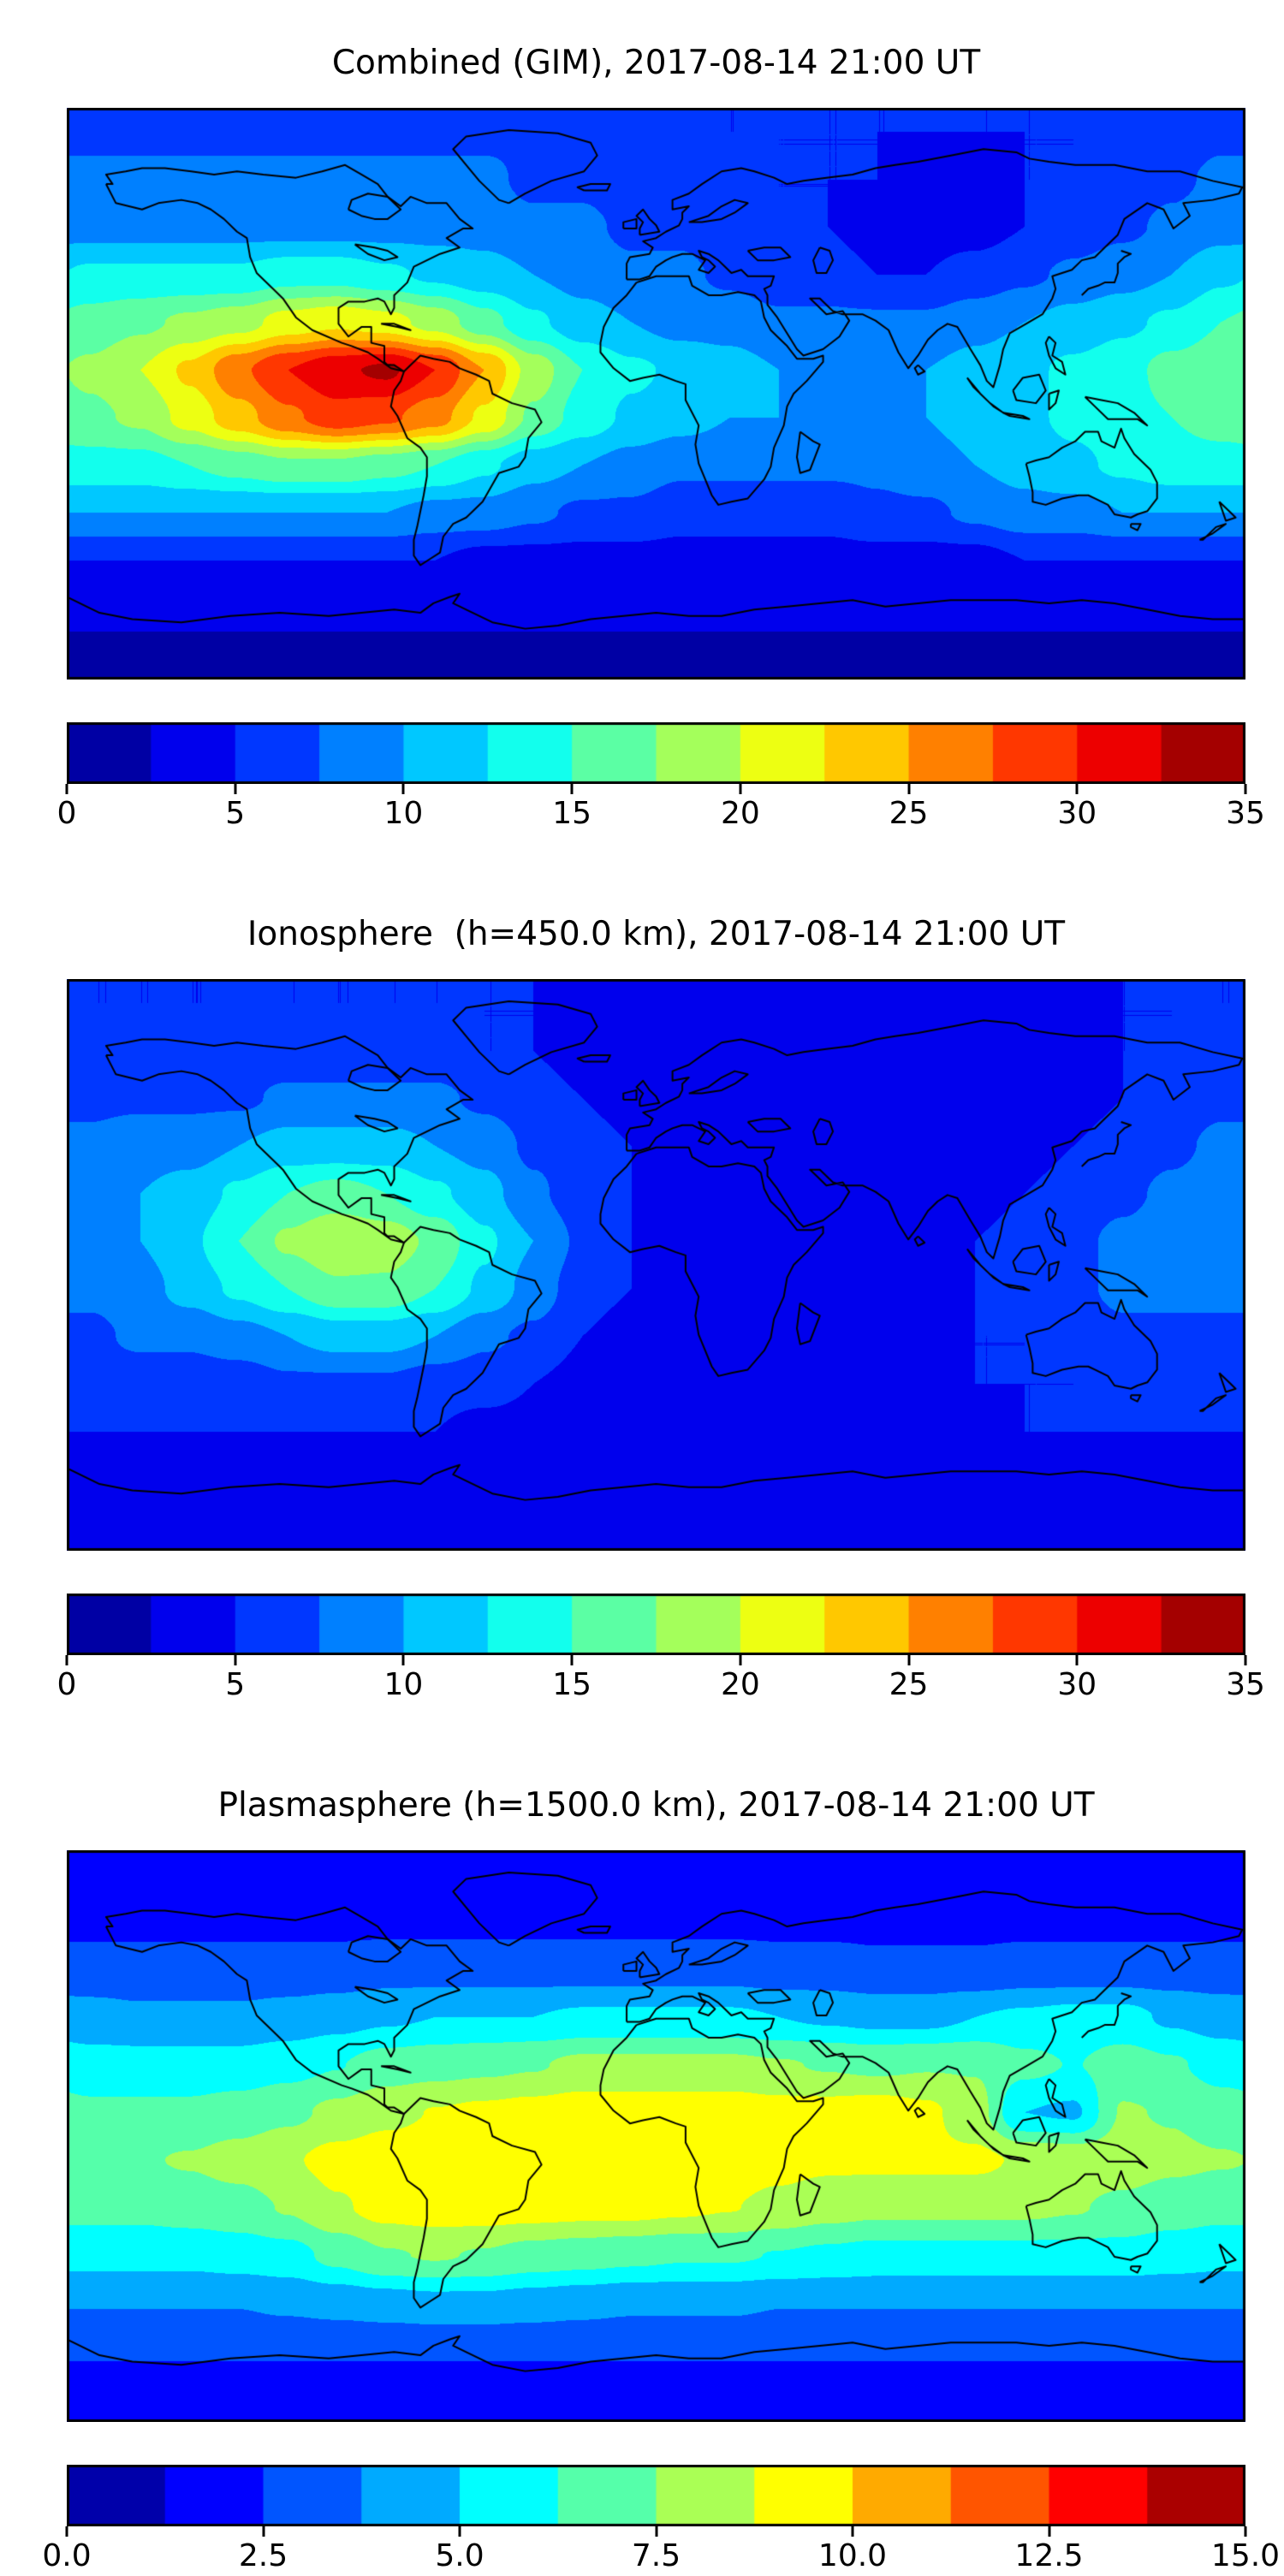  I want to click on colorbar-ticks: 0.0 2.5 5.0 7.5 10.0 12.5 15.0, so click(661, 2551).